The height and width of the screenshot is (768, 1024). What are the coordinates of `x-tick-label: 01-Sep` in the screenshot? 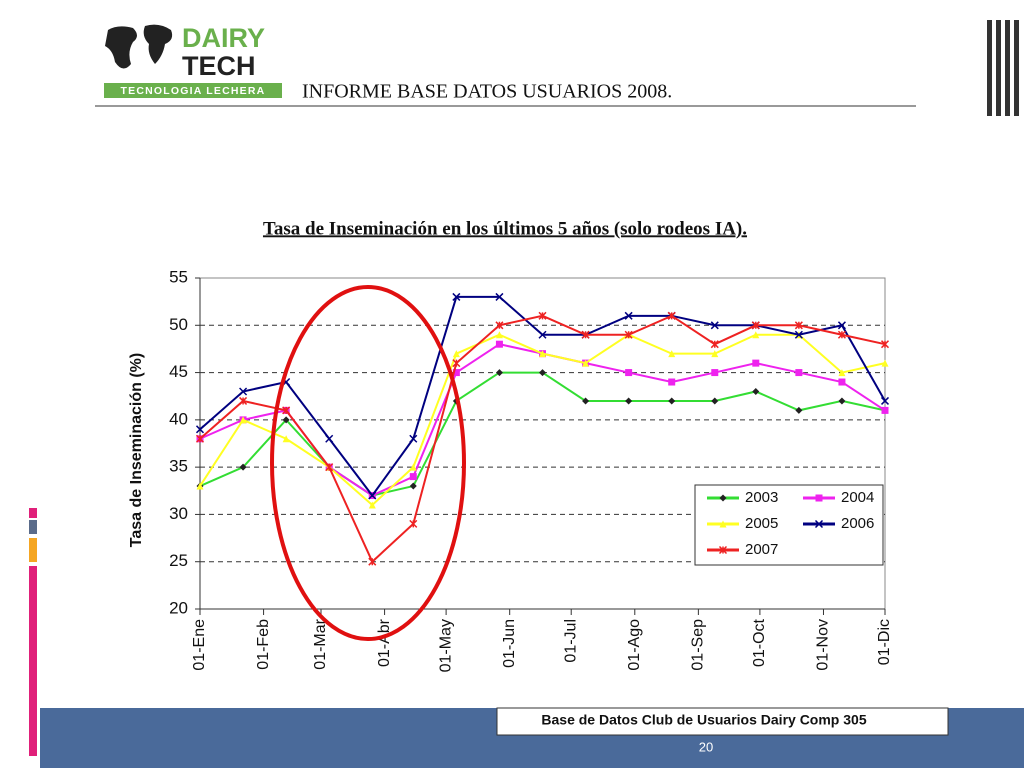 It's located at (698, 645).